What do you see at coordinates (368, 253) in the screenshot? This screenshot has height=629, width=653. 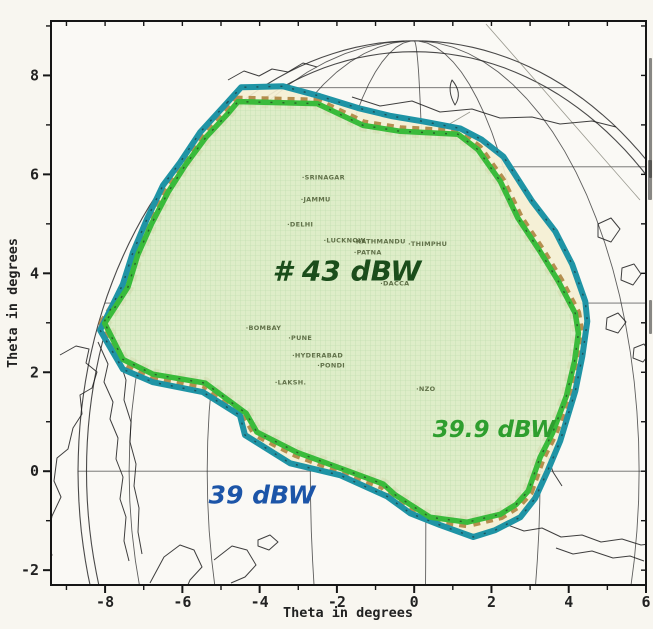 I see `city-label: ·PATNA` at bounding box center [368, 253].